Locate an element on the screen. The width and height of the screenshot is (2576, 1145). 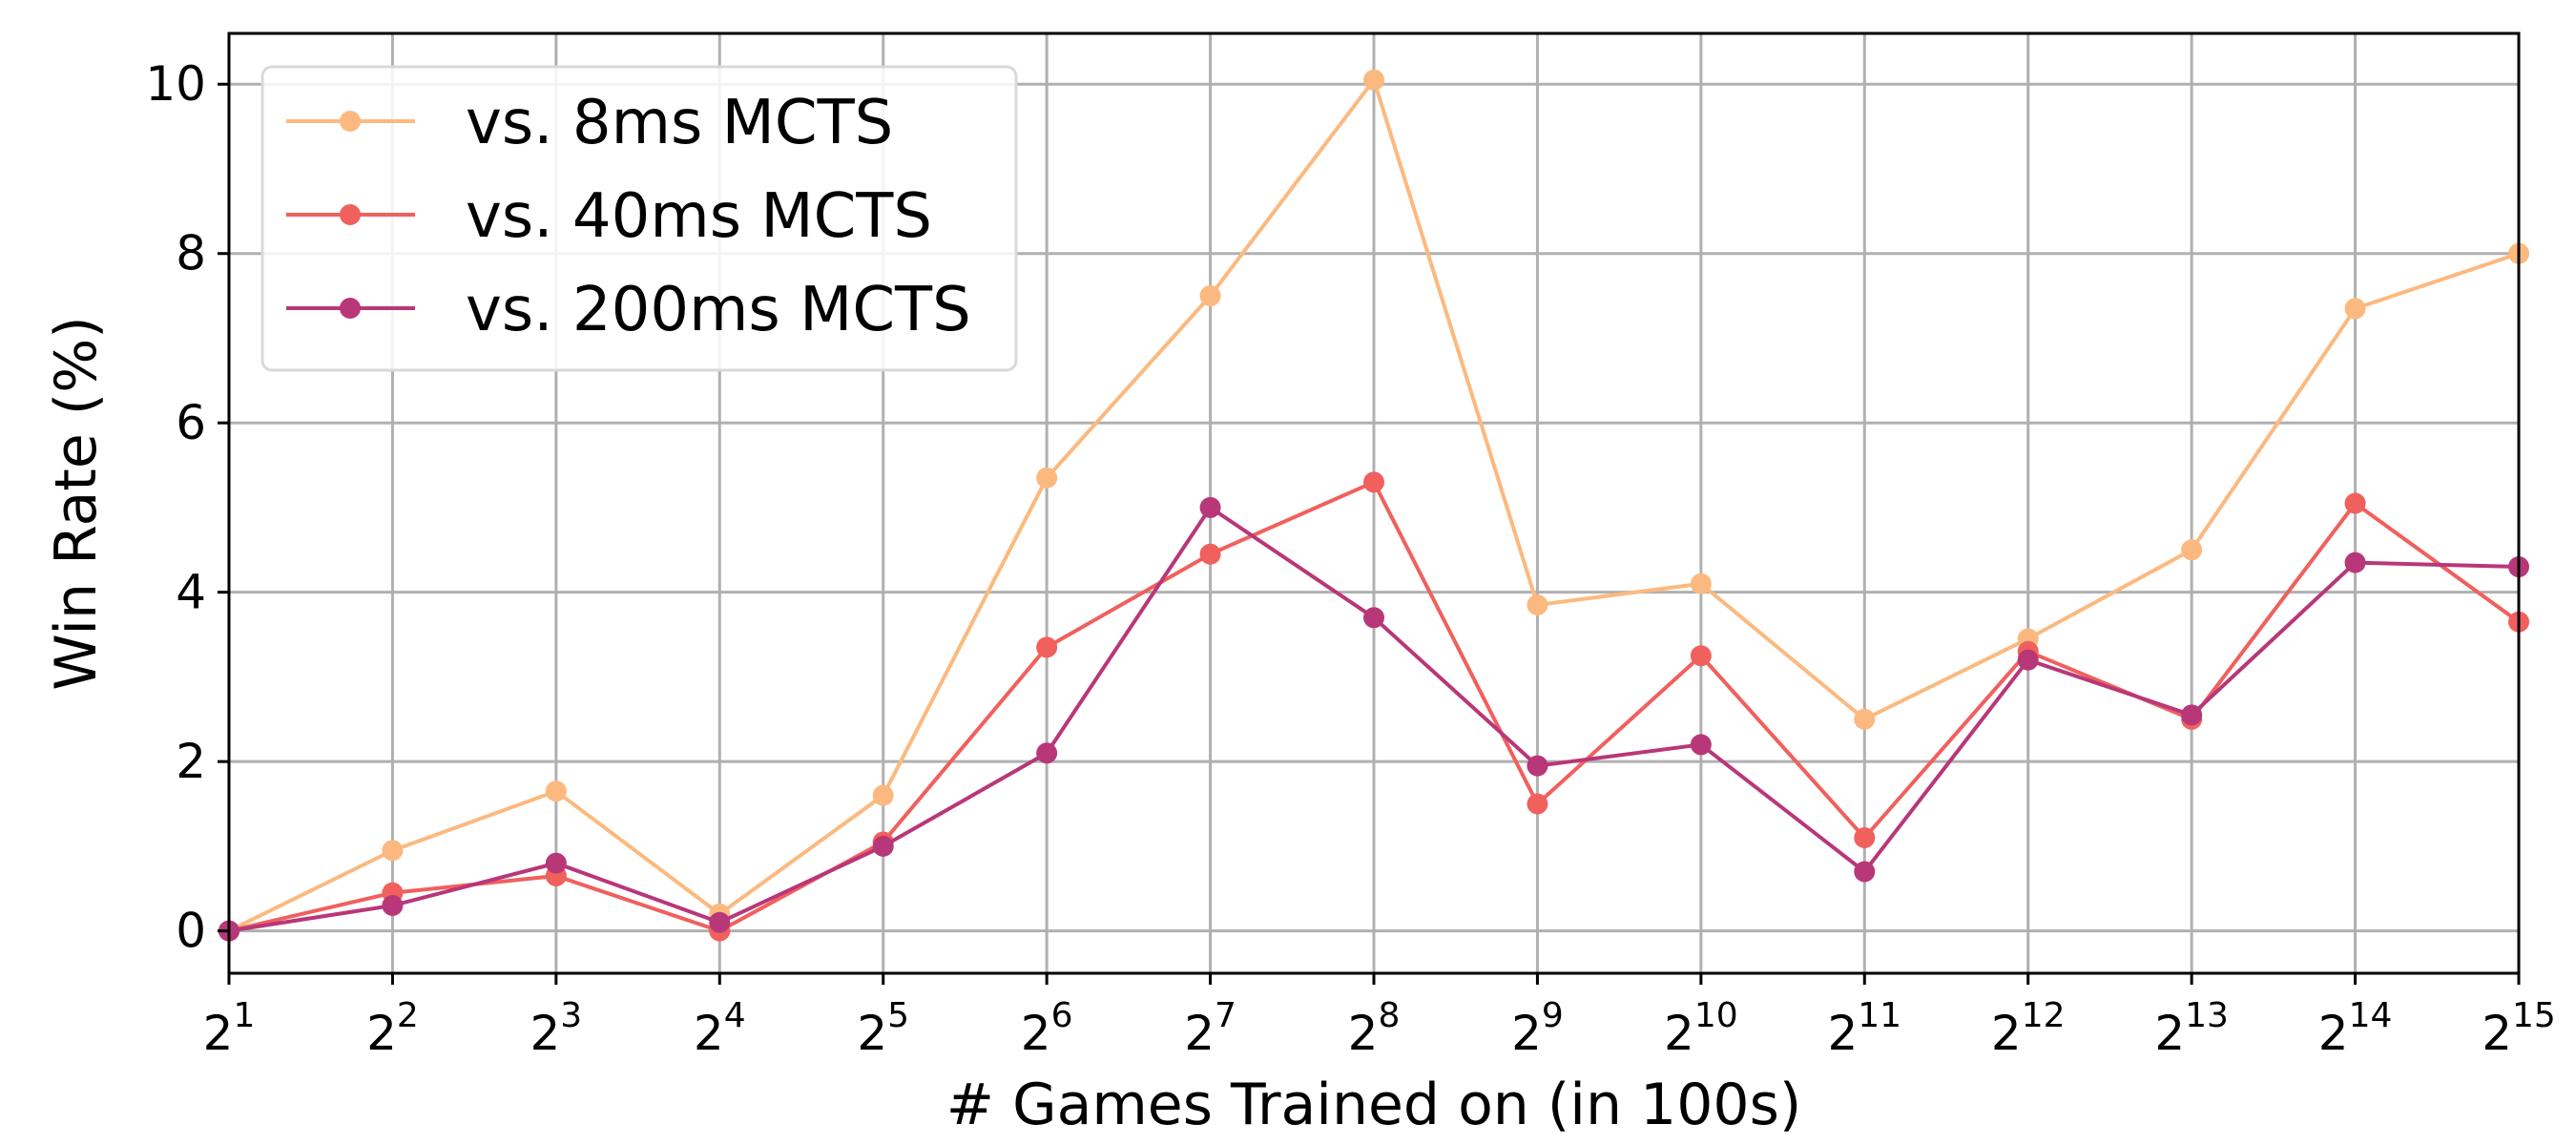
legend-box is located at coordinates (639, 219).